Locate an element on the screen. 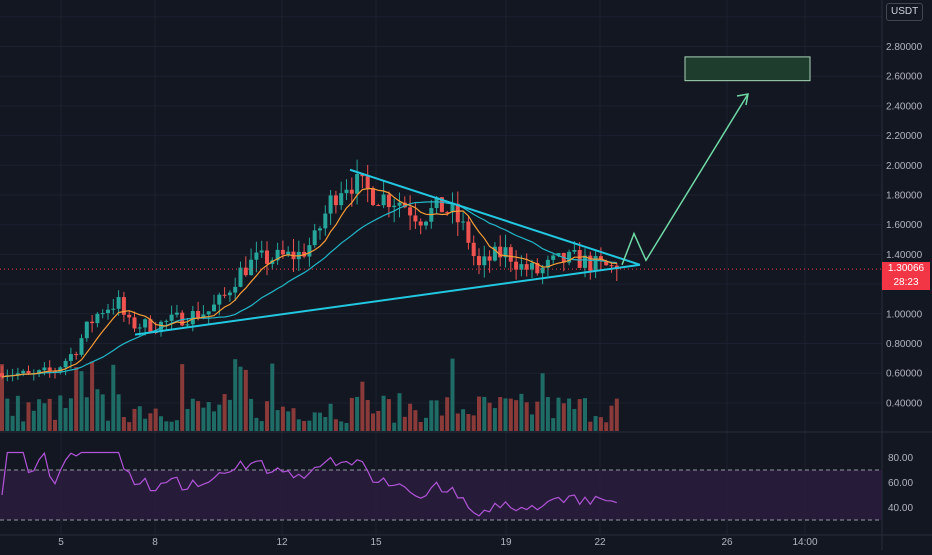 This screenshot has height=555, width=932. time-axis-label-3: 15 is located at coordinates (376, 542).